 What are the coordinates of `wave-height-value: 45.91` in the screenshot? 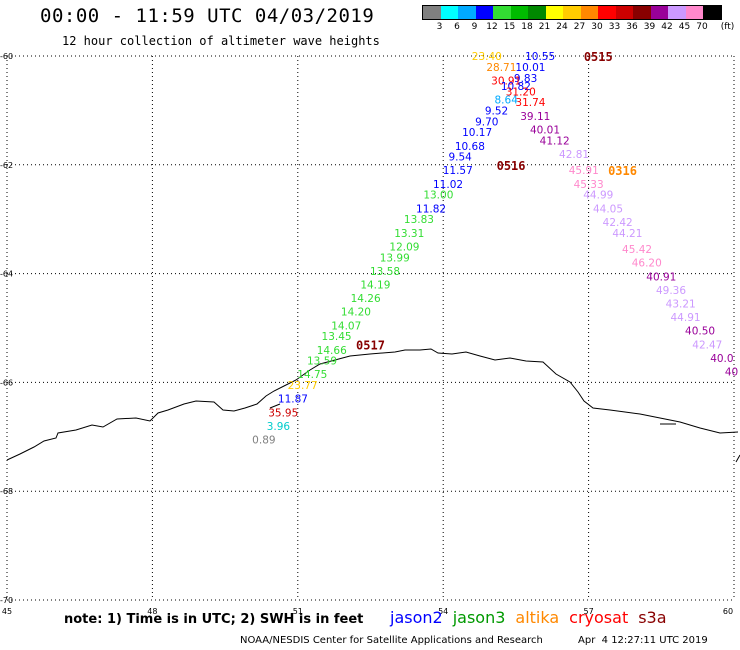 It's located at (584, 171).